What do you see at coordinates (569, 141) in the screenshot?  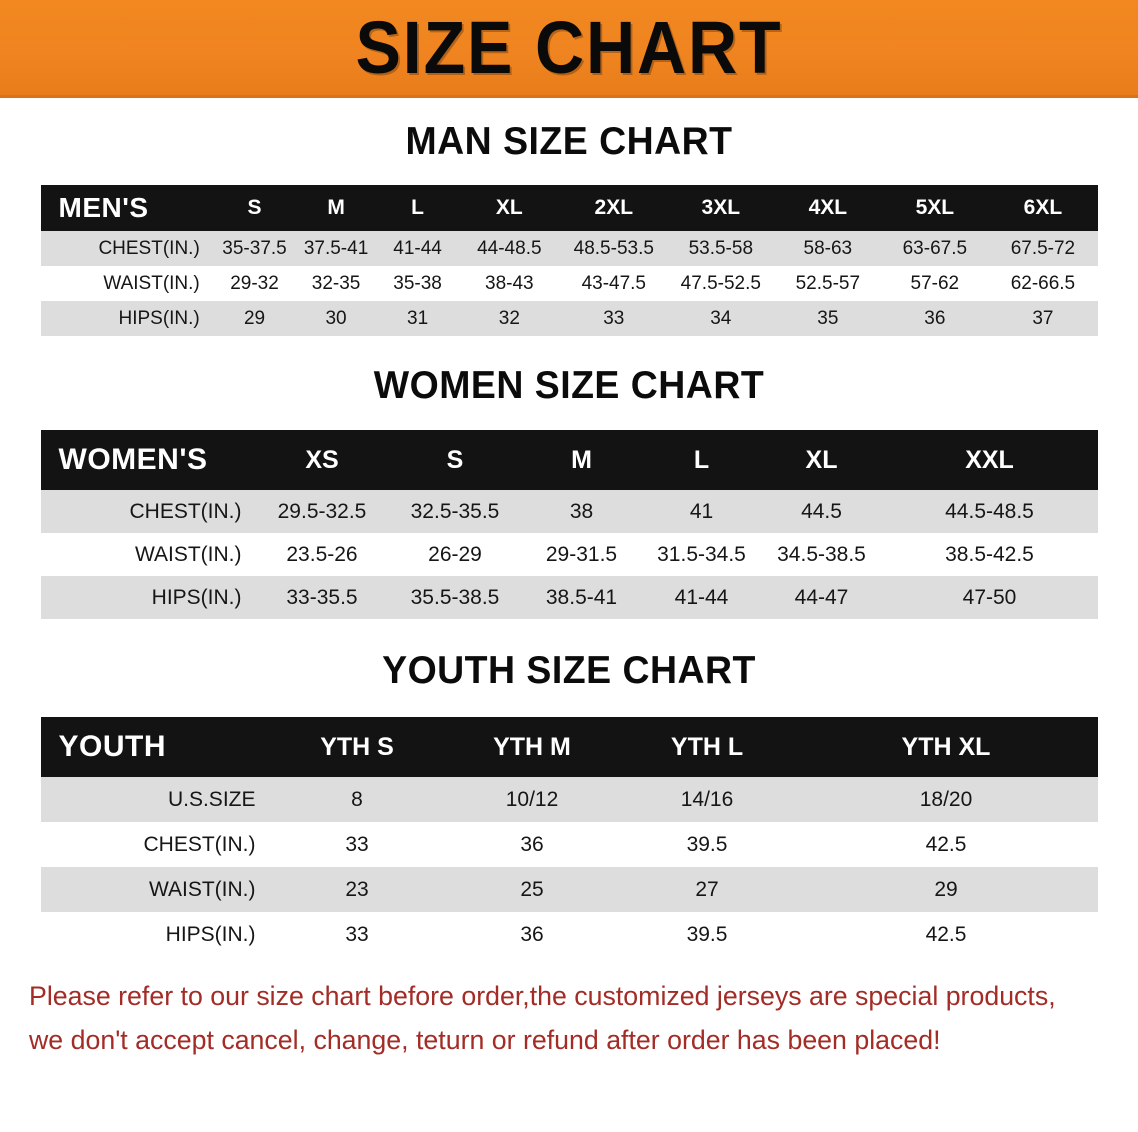 I see `man-section-title: MAN SIZE CHART` at bounding box center [569, 141].